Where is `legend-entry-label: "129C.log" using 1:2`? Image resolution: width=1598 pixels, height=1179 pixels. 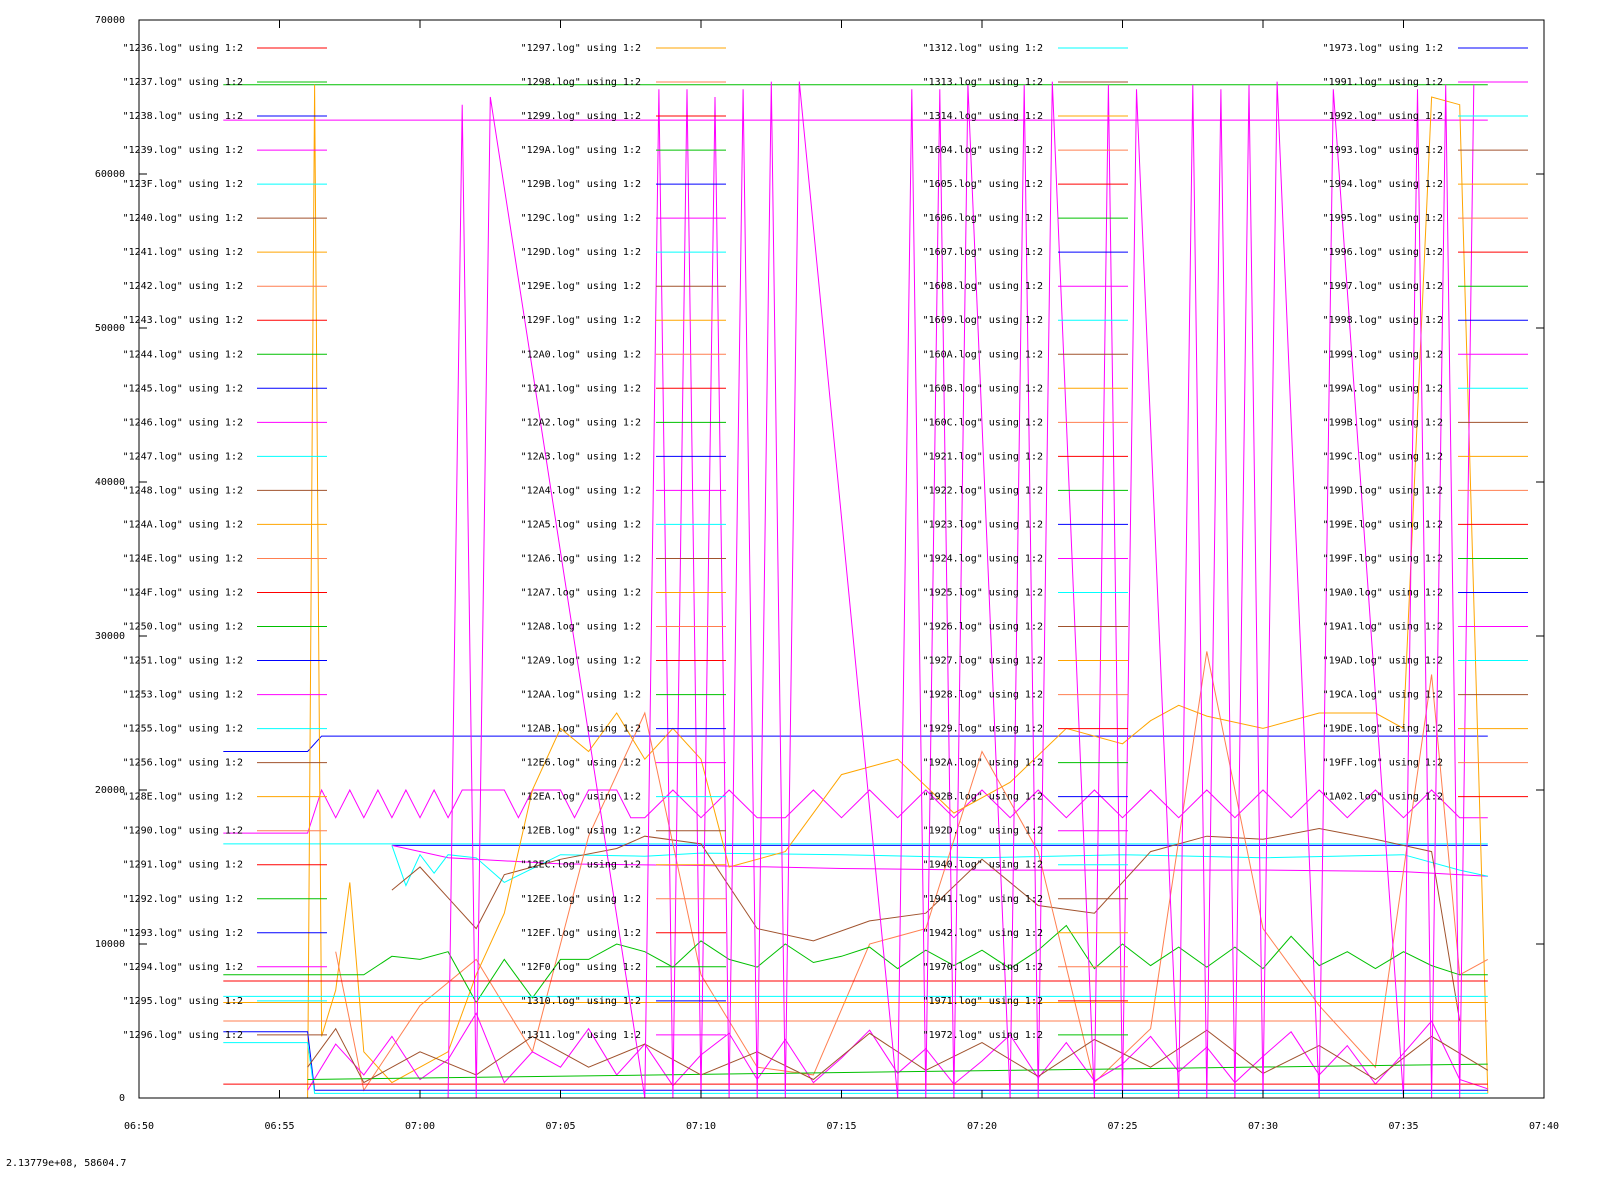 legend-entry-label: "129C.log" using 1:2 is located at coordinates (581, 218).